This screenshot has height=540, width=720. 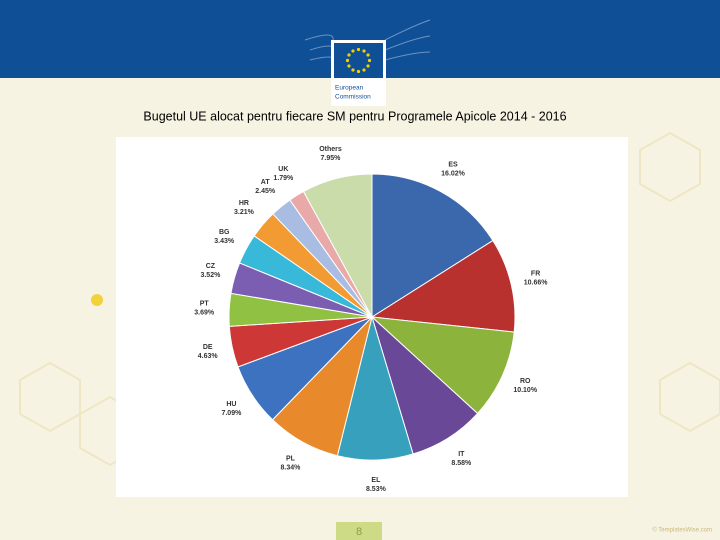 What do you see at coordinates (97, 300) in the screenshot?
I see `flower-center` at bounding box center [97, 300].